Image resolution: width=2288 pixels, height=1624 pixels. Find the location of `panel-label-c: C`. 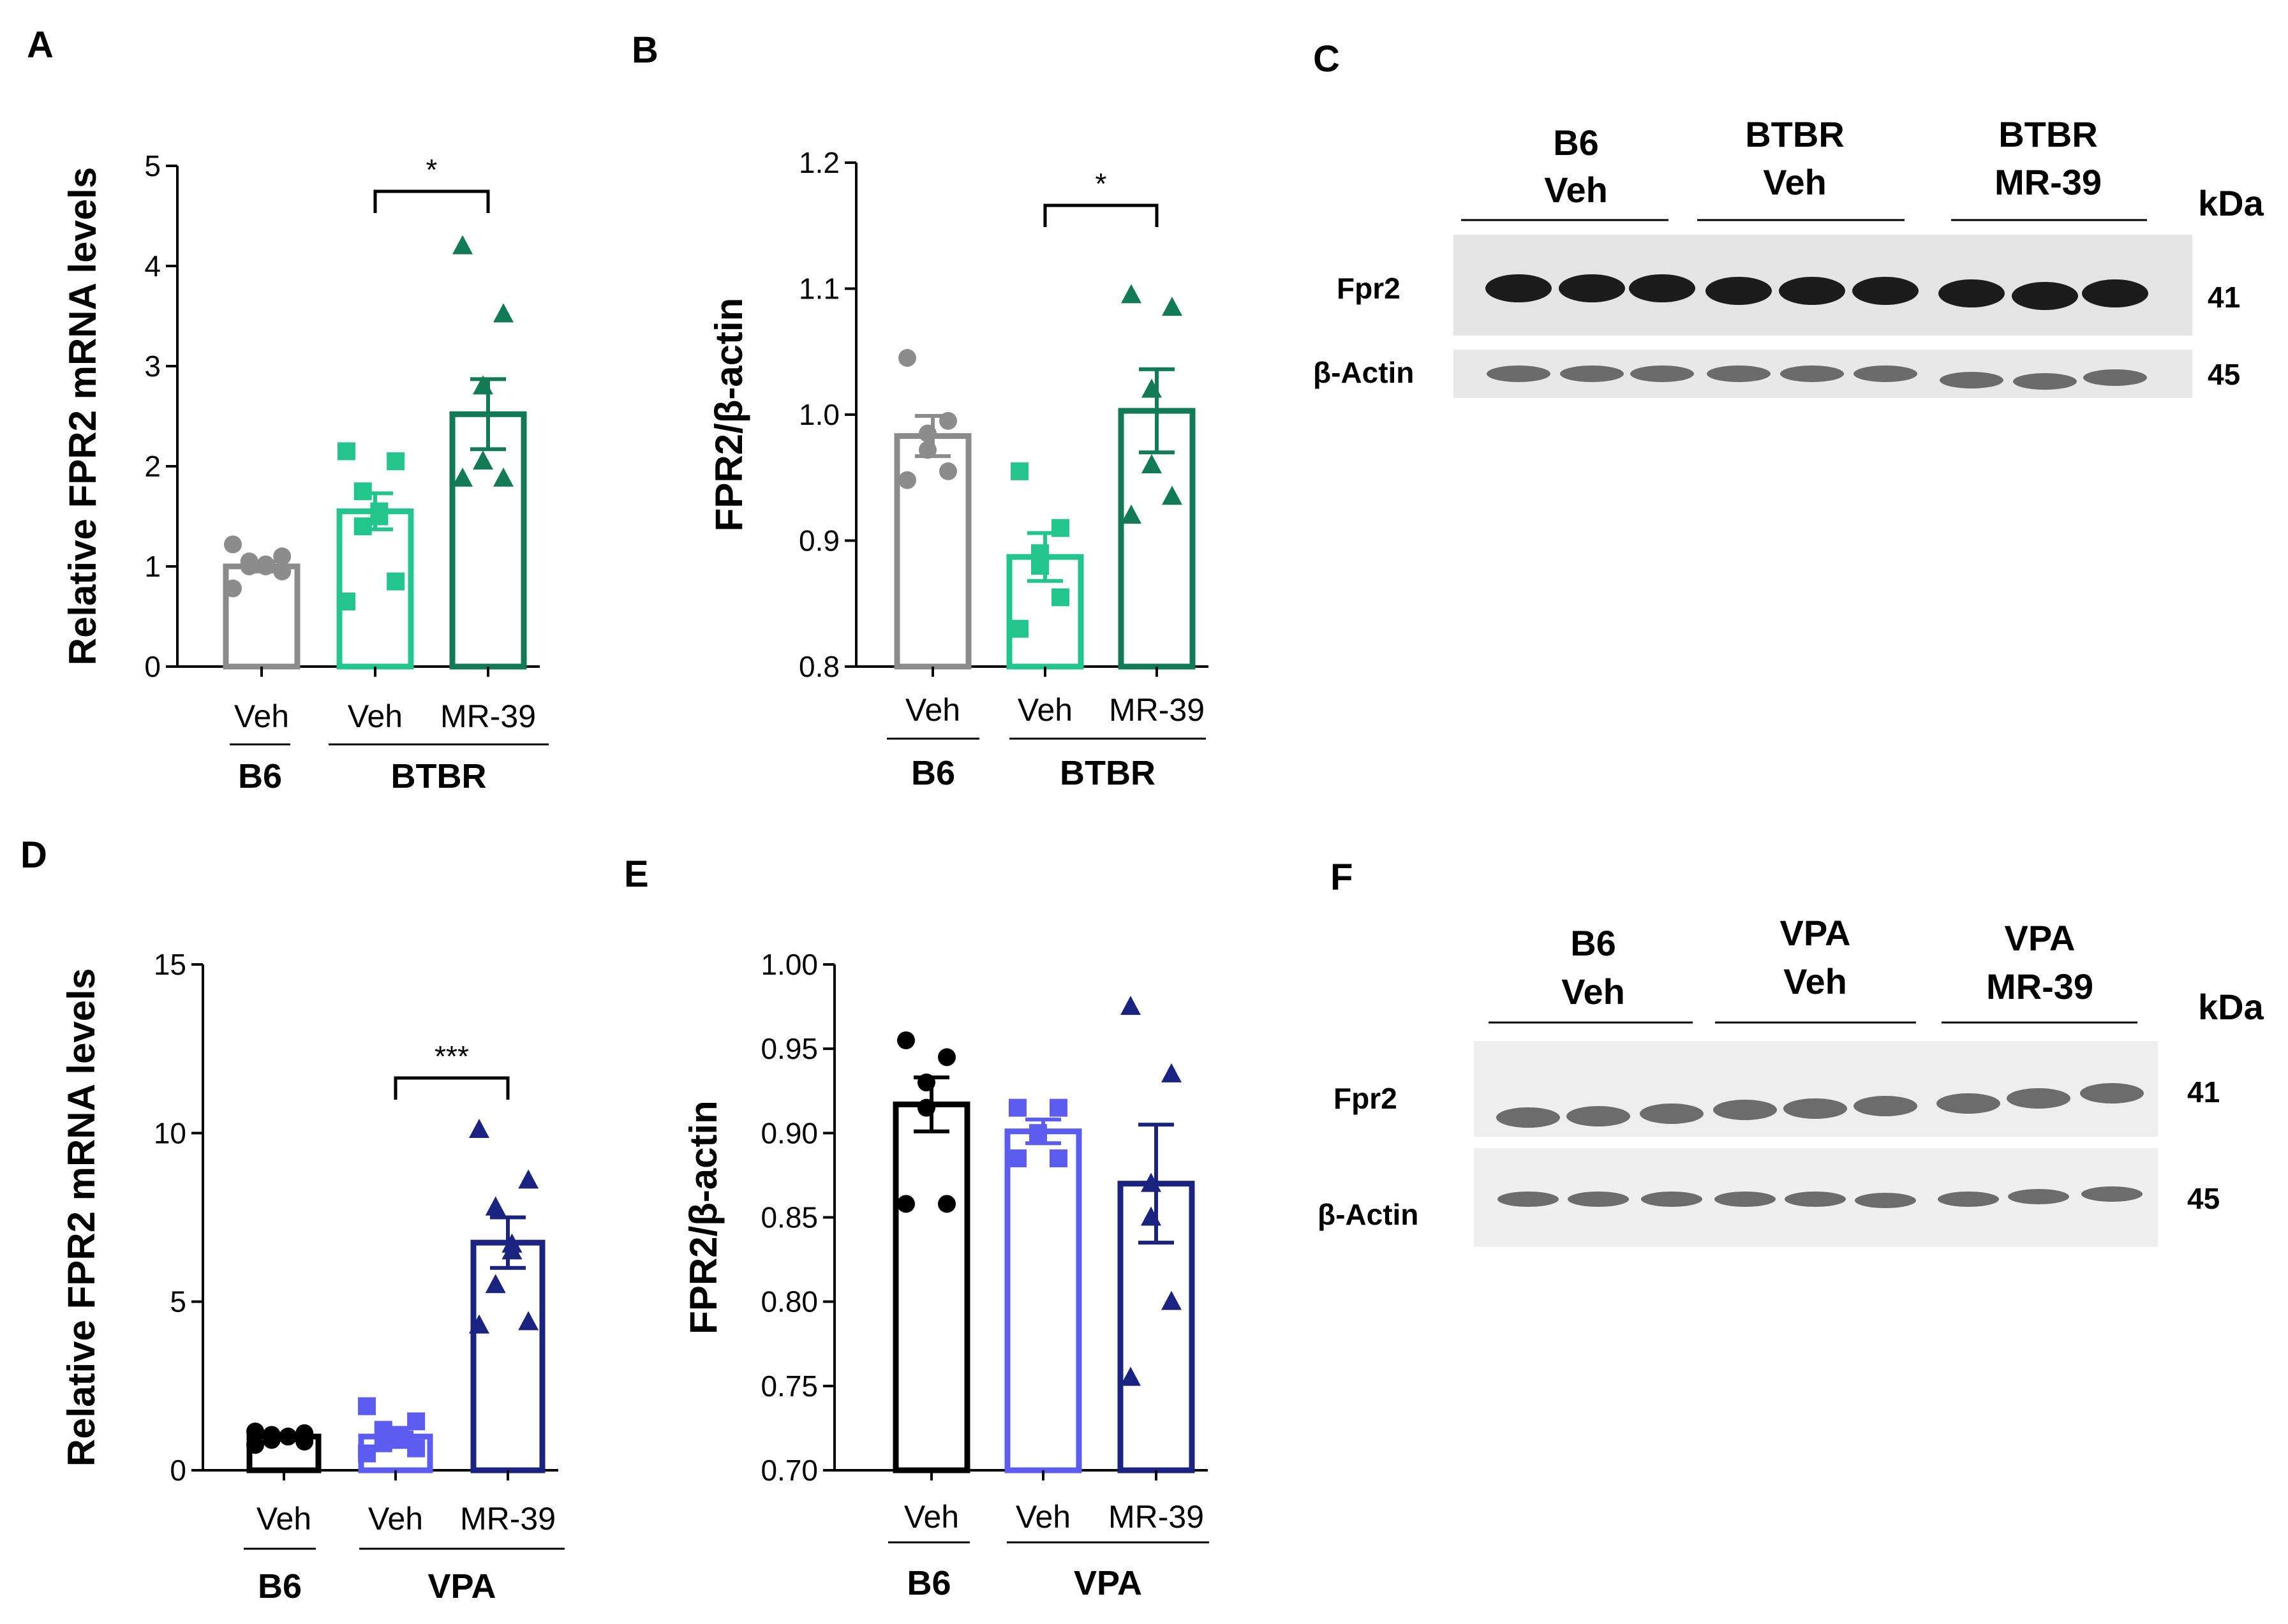

panel-label-c: C is located at coordinates (1326, 59).